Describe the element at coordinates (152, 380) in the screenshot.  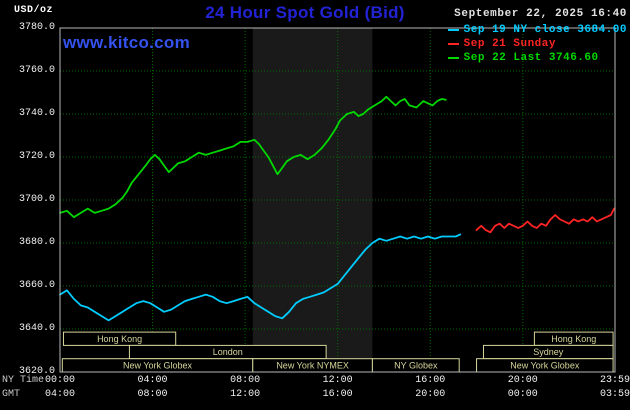
I see `ny-time-tick-label: 04:00` at that location.